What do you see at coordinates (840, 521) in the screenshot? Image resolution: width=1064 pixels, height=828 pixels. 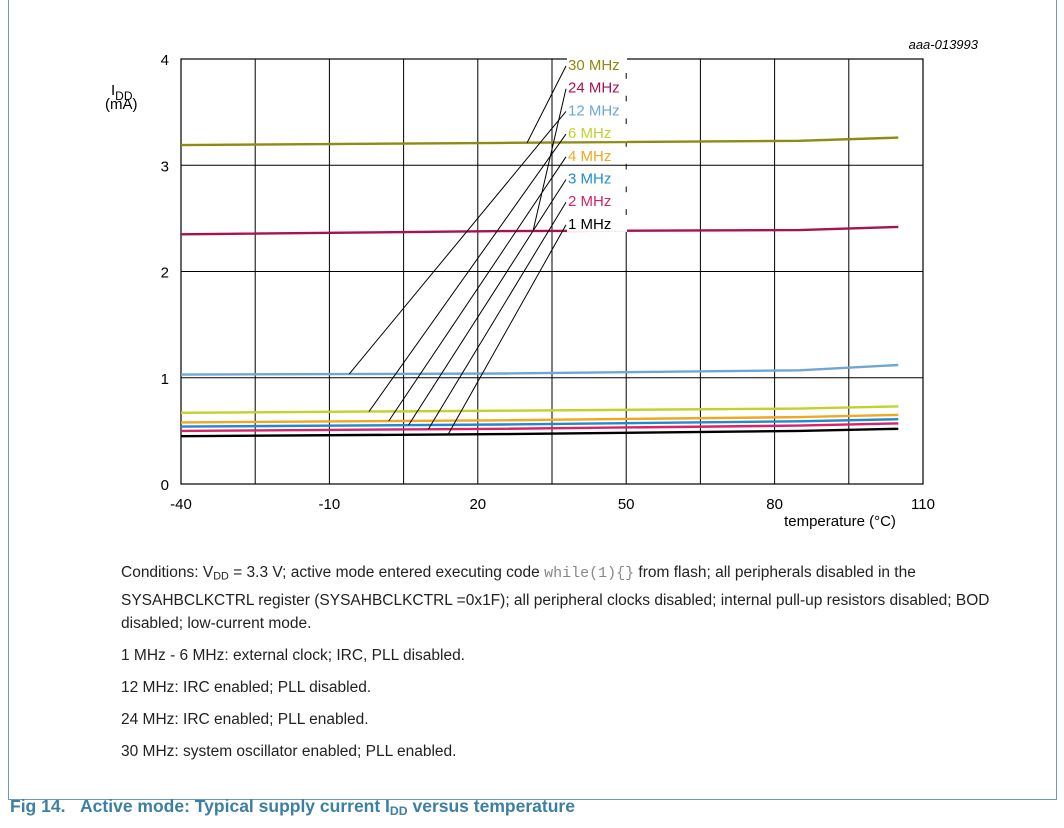 I see `x-axis-label: temperature (°C)` at bounding box center [840, 521].